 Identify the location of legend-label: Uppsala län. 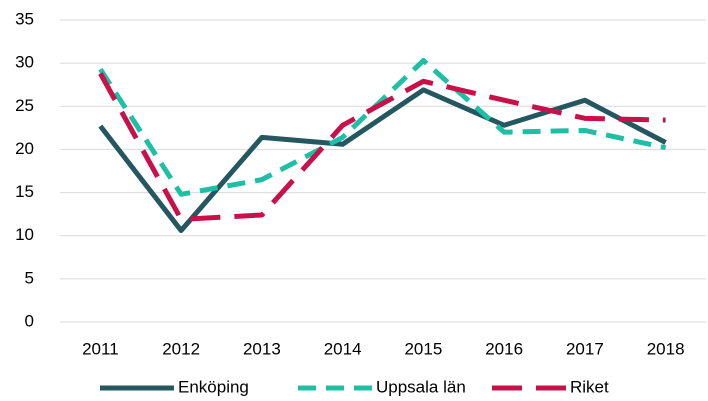
(421, 386).